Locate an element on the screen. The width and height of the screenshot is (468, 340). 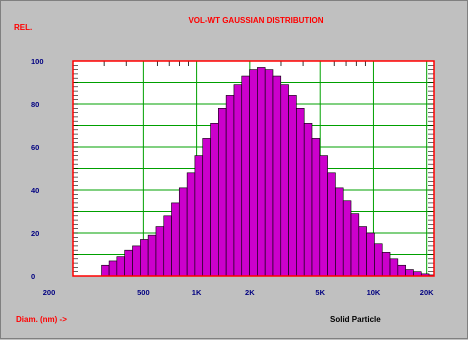
x-tick-label: 200 is located at coordinates (49, 292).